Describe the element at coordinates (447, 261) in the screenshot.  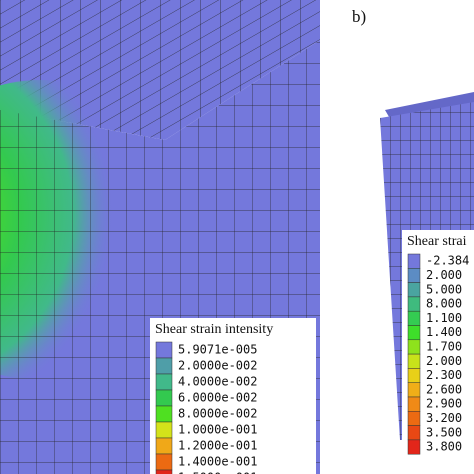
I see `legend-label: -2.384` at that location.